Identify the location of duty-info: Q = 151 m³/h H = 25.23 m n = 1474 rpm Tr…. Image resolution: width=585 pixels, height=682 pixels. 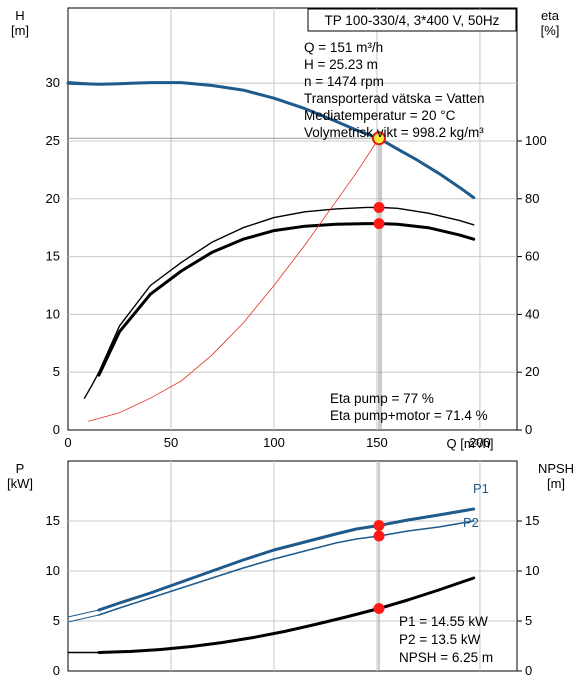
(394, 90).